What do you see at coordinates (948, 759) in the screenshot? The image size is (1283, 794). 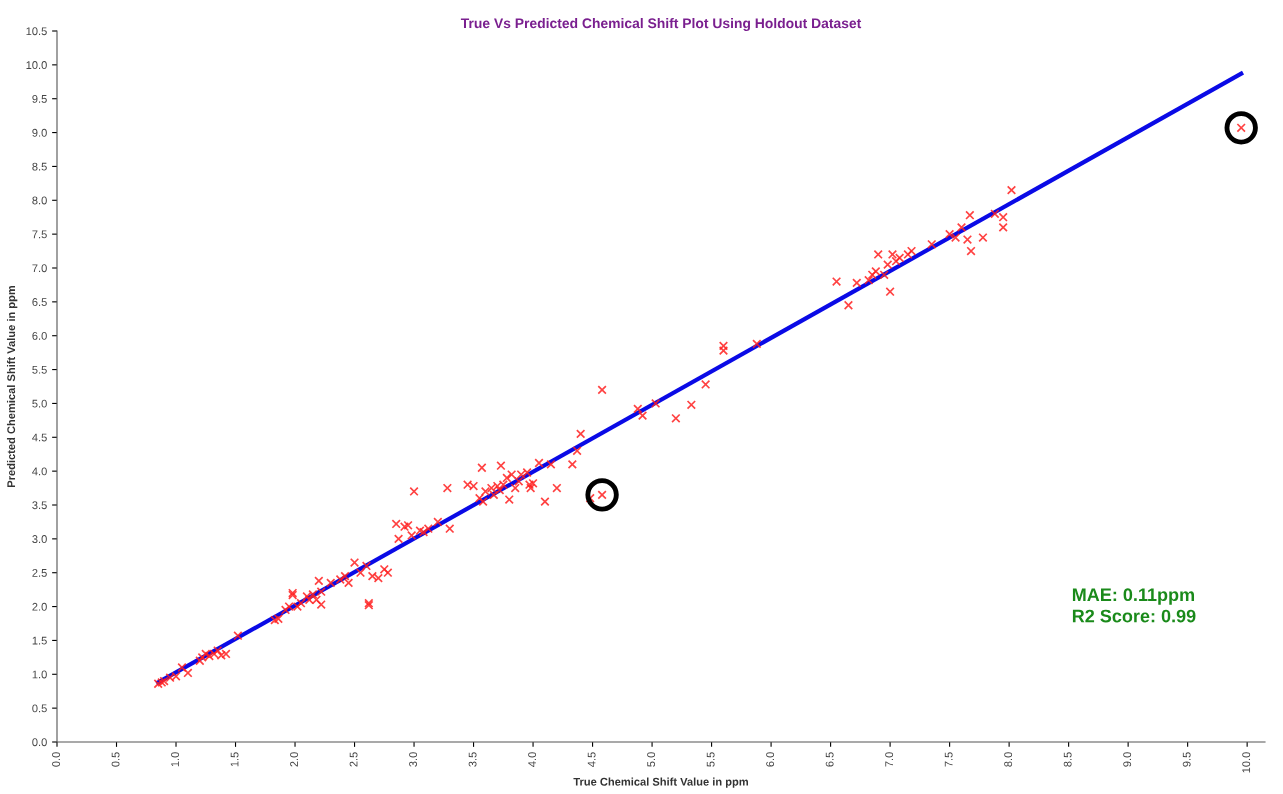 I see `x-tick-label: 7.5` at bounding box center [948, 759].